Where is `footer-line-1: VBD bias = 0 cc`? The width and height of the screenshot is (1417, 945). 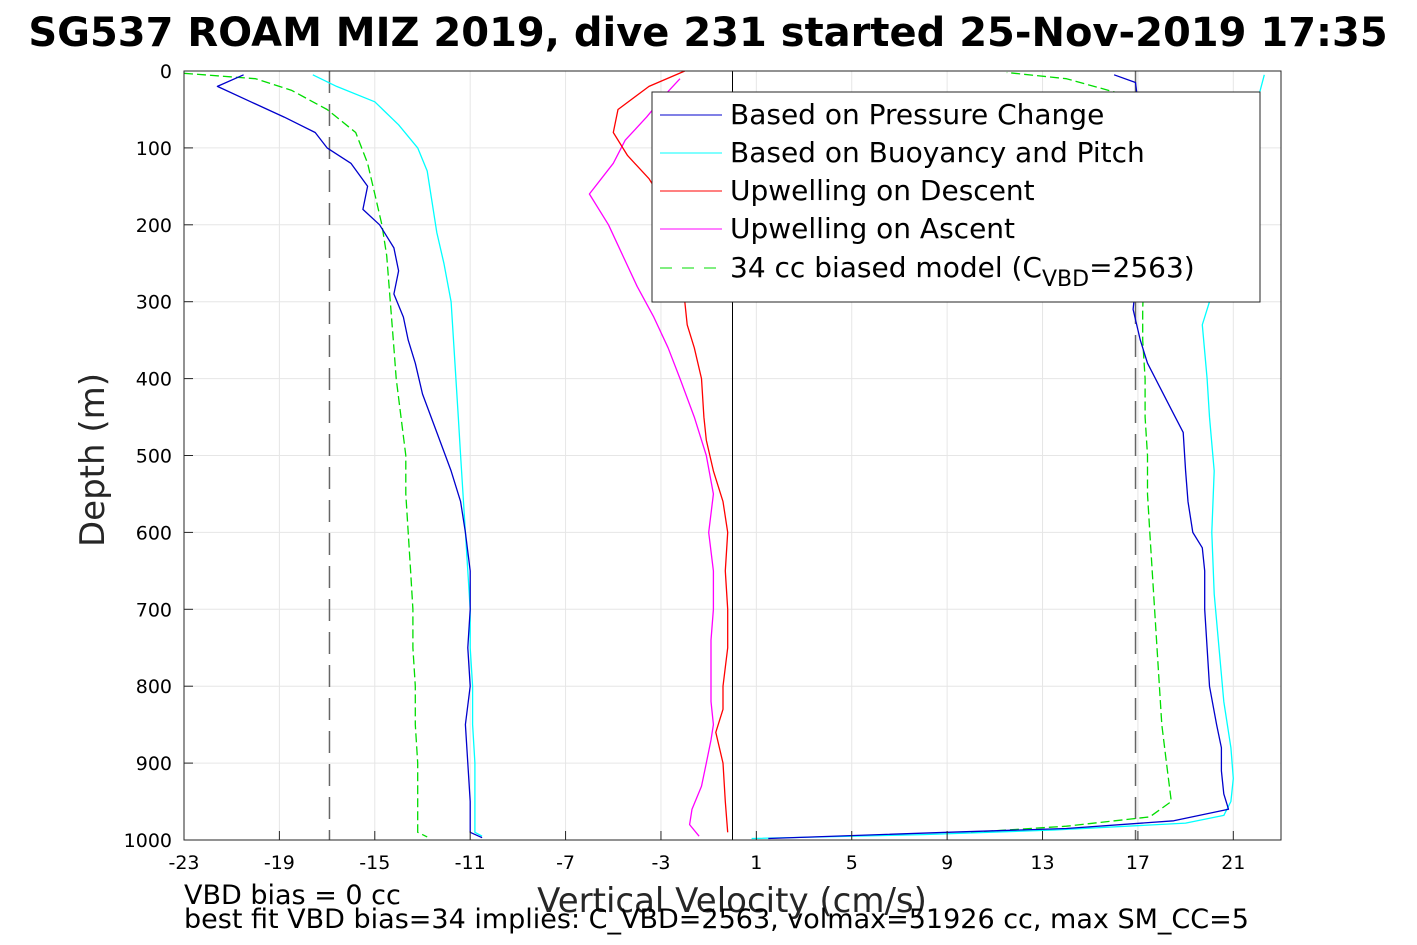 footer-line-1: VBD bias = 0 cc is located at coordinates (292, 895).